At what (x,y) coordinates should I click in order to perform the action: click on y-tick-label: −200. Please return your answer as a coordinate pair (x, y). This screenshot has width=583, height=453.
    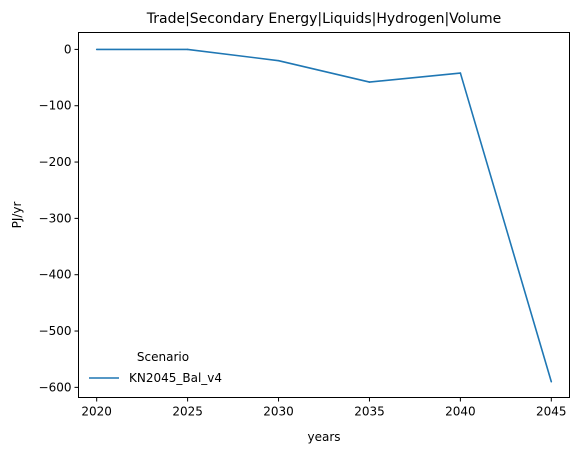
    Looking at the image, I should click on (55, 162).